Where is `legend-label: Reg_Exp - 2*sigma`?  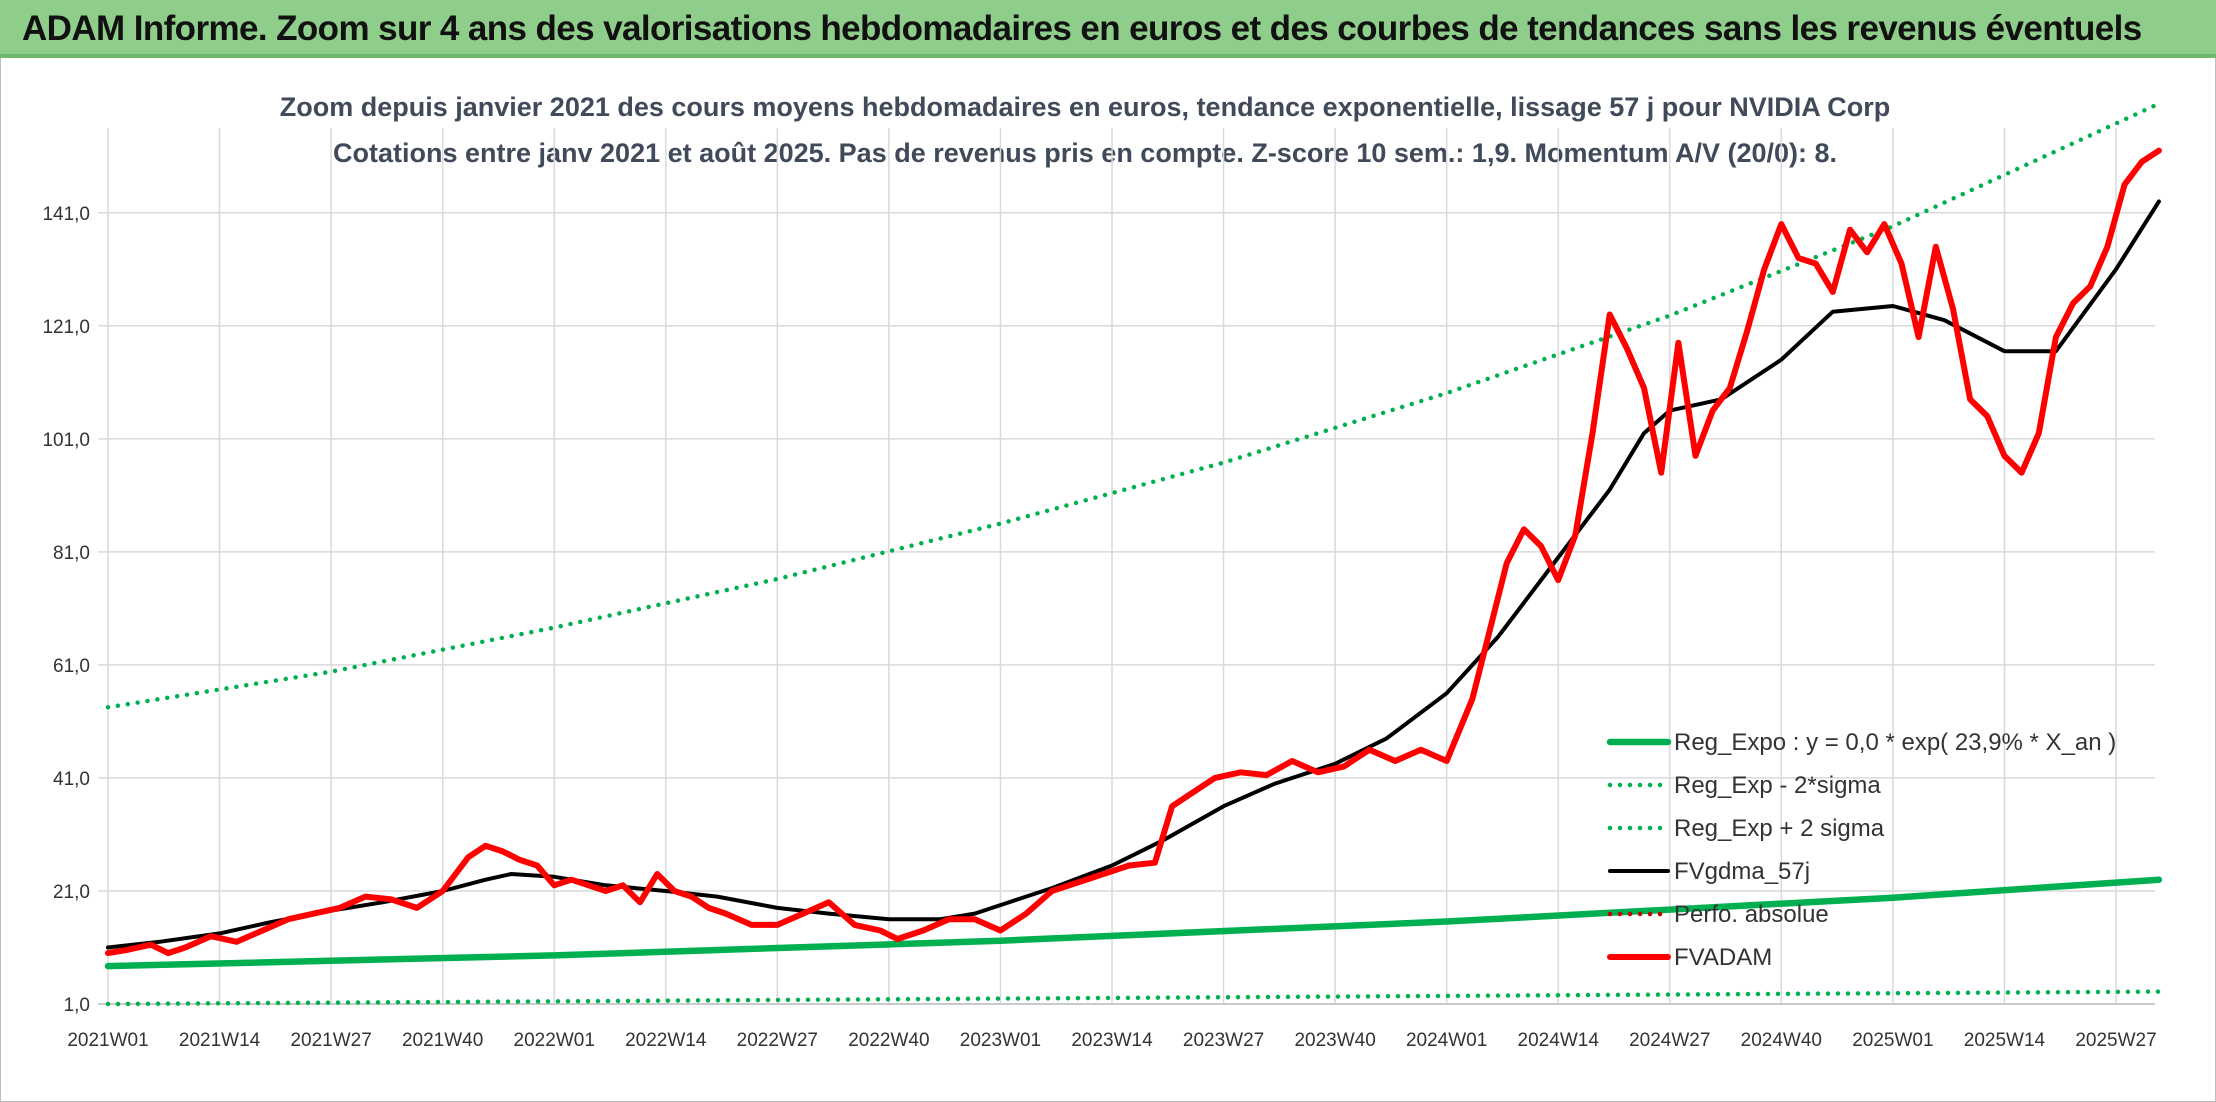 legend-label: Reg_Exp - 2*sigma is located at coordinates (1777, 785).